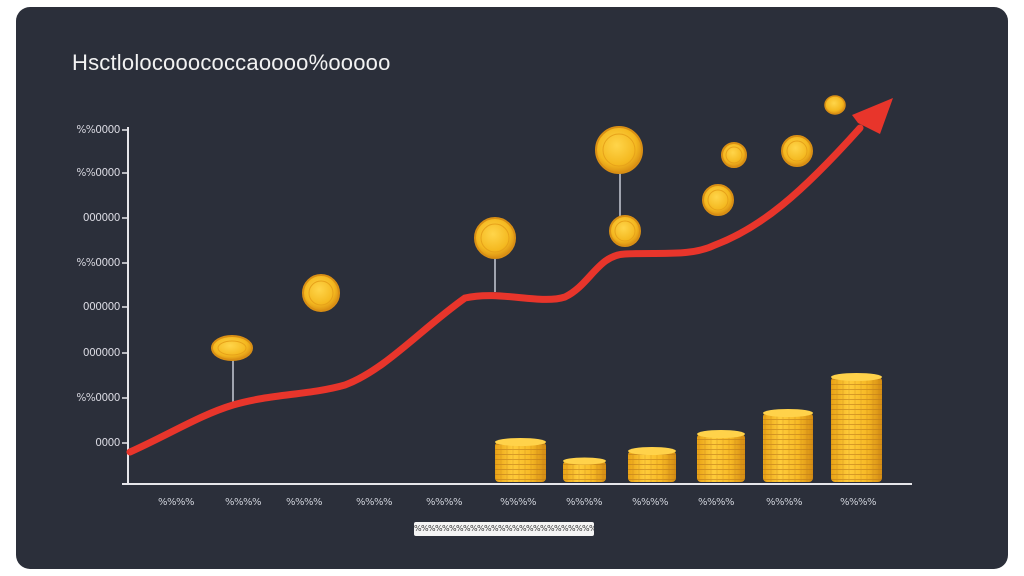 This screenshot has width=1024, height=576. Describe the element at coordinates (107, 443) in the screenshot. I see `y-tick-label: 0000` at that location.